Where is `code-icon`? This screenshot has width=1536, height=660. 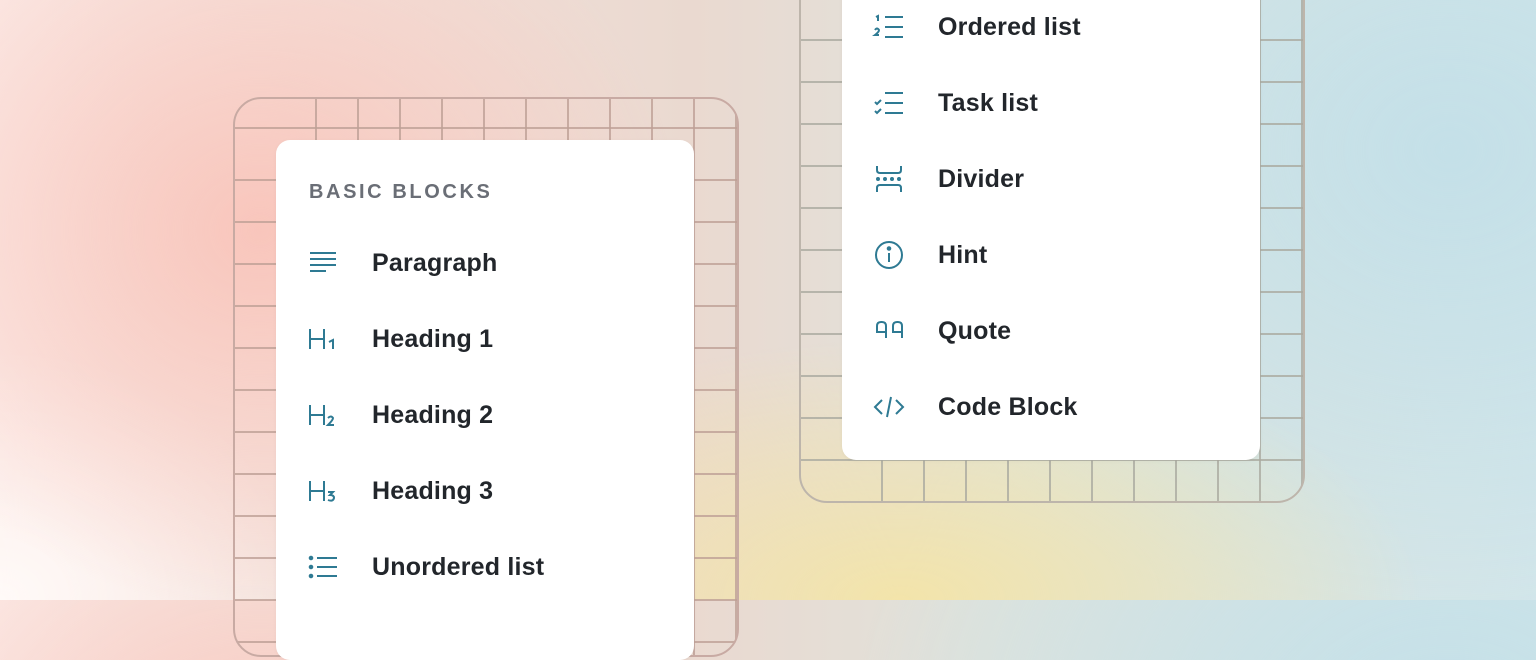
code-icon is located at coordinates (889, 407).